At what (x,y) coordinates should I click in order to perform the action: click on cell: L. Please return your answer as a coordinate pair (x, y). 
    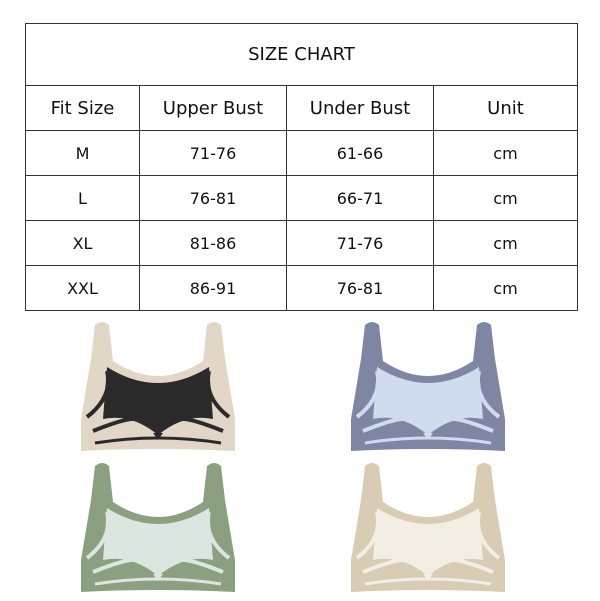
    Looking at the image, I should click on (82, 198).